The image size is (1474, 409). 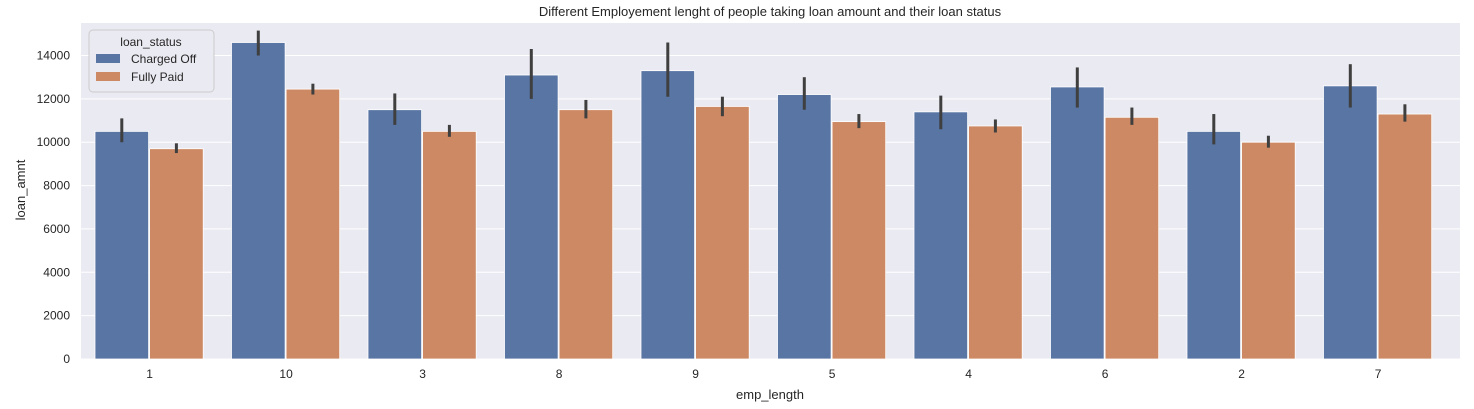 What do you see at coordinates (422, 374) in the screenshot?
I see `x-tick-label: 3` at bounding box center [422, 374].